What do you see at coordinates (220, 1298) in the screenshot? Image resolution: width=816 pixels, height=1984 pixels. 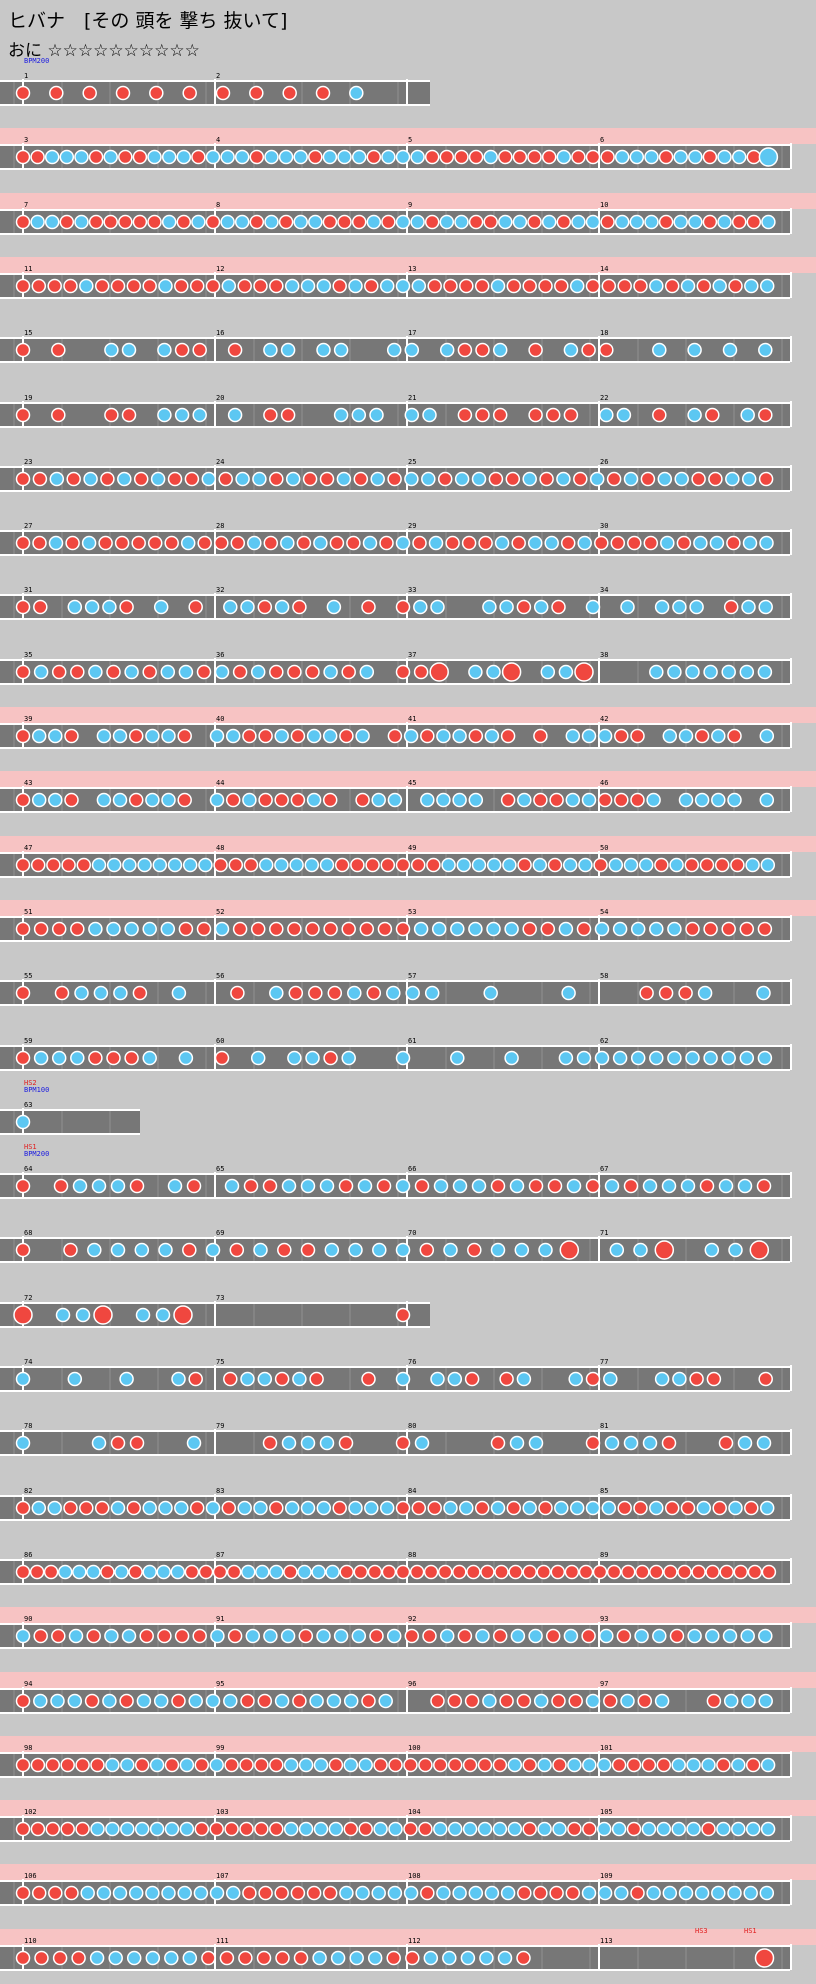 I see `measure-number: 73` at bounding box center [220, 1298].